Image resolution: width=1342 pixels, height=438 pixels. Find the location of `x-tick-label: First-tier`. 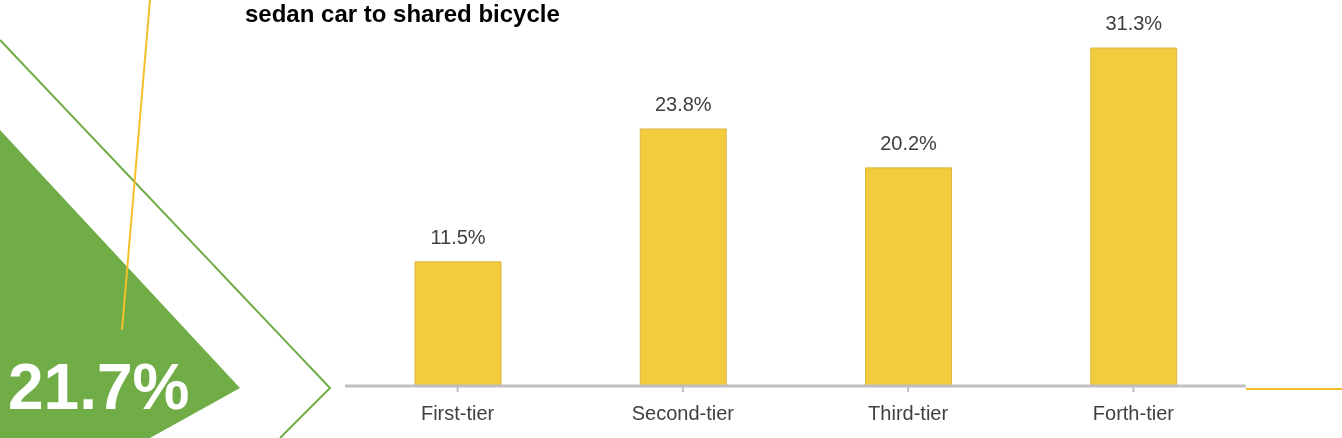

x-tick-label: First-tier is located at coordinates (457, 413).